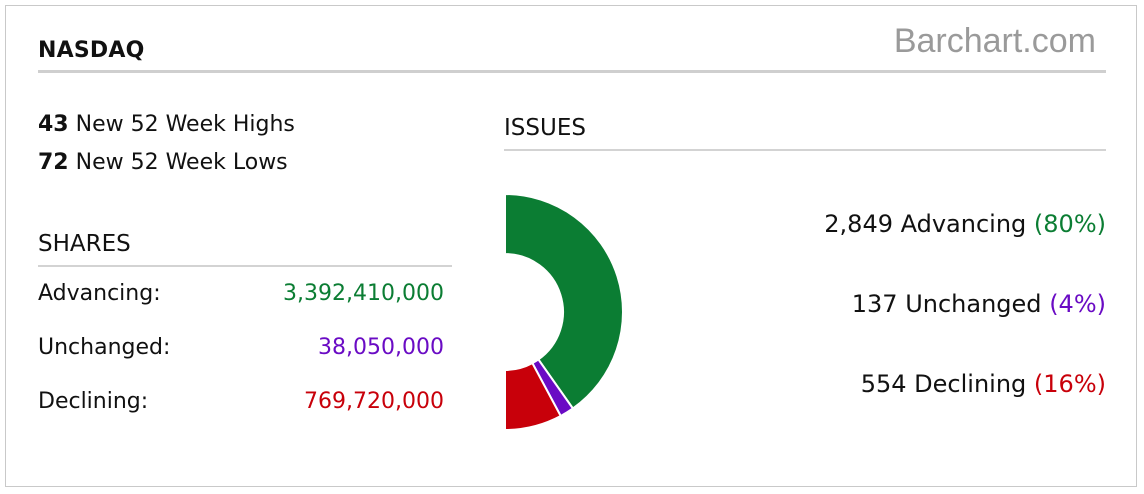 Image resolution: width=1144 pixels, height=494 pixels. What do you see at coordinates (363, 293) in the screenshot?
I see `shares-value: 3,392,410,000` at bounding box center [363, 293].